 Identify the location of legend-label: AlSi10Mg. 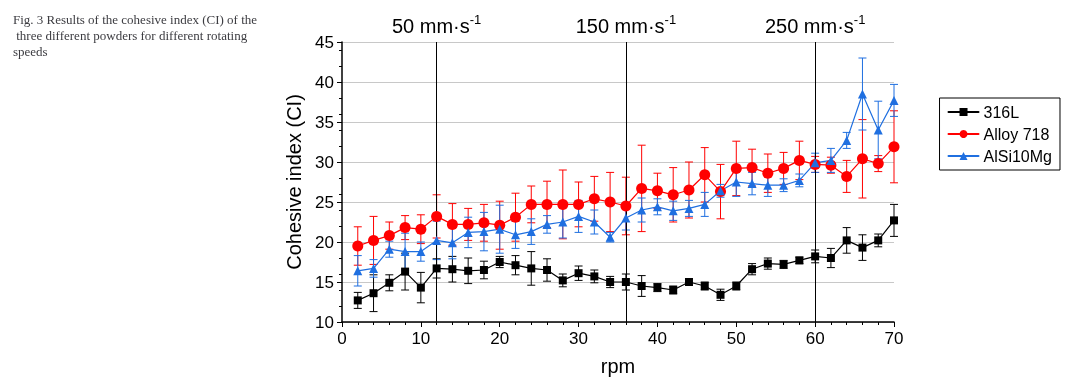
(1018, 156).